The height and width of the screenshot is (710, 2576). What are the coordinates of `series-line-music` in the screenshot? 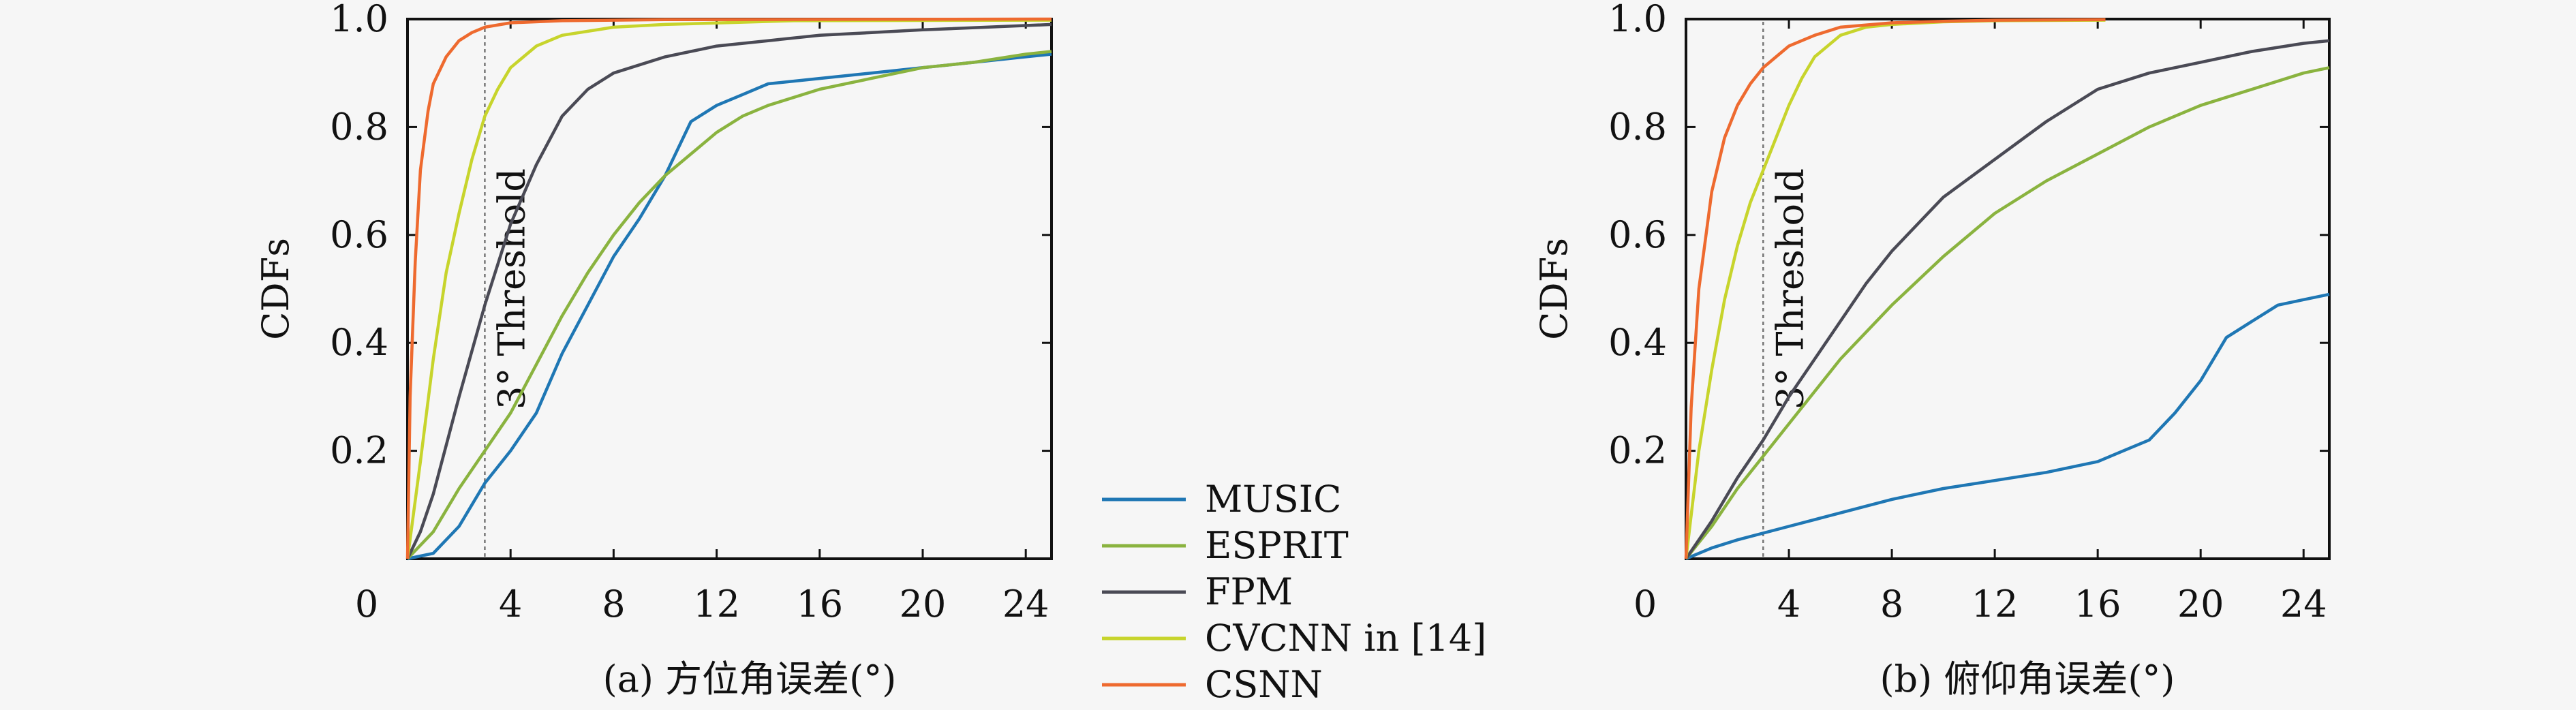 It's located at (2007, 427).